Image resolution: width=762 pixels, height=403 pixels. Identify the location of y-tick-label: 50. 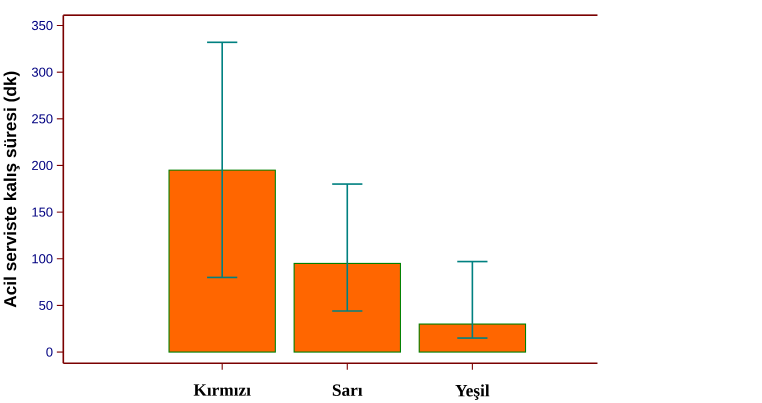
(46, 305).